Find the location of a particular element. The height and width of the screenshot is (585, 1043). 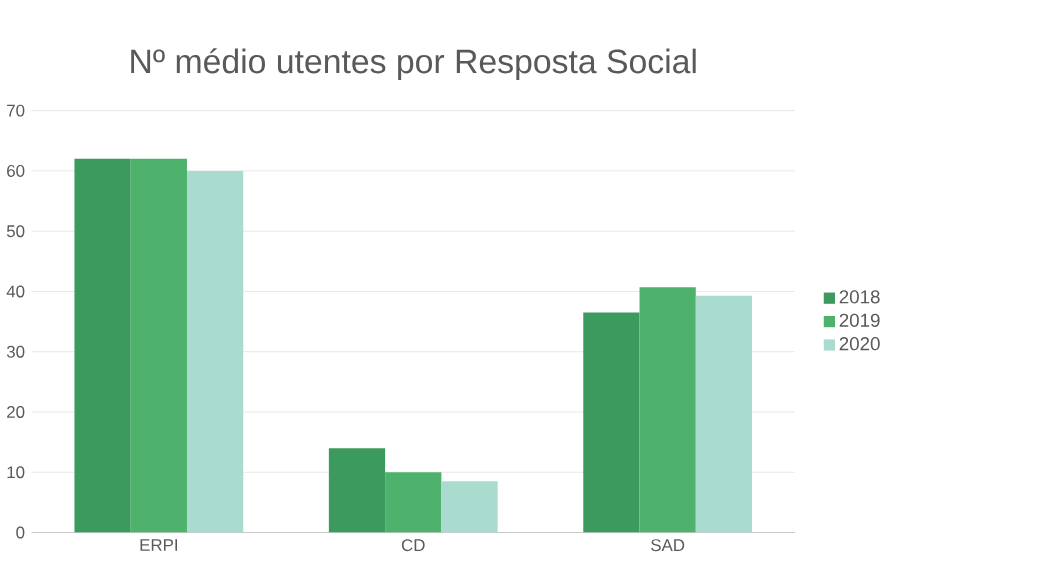

y-tick-label: 40 is located at coordinates (15, 291).